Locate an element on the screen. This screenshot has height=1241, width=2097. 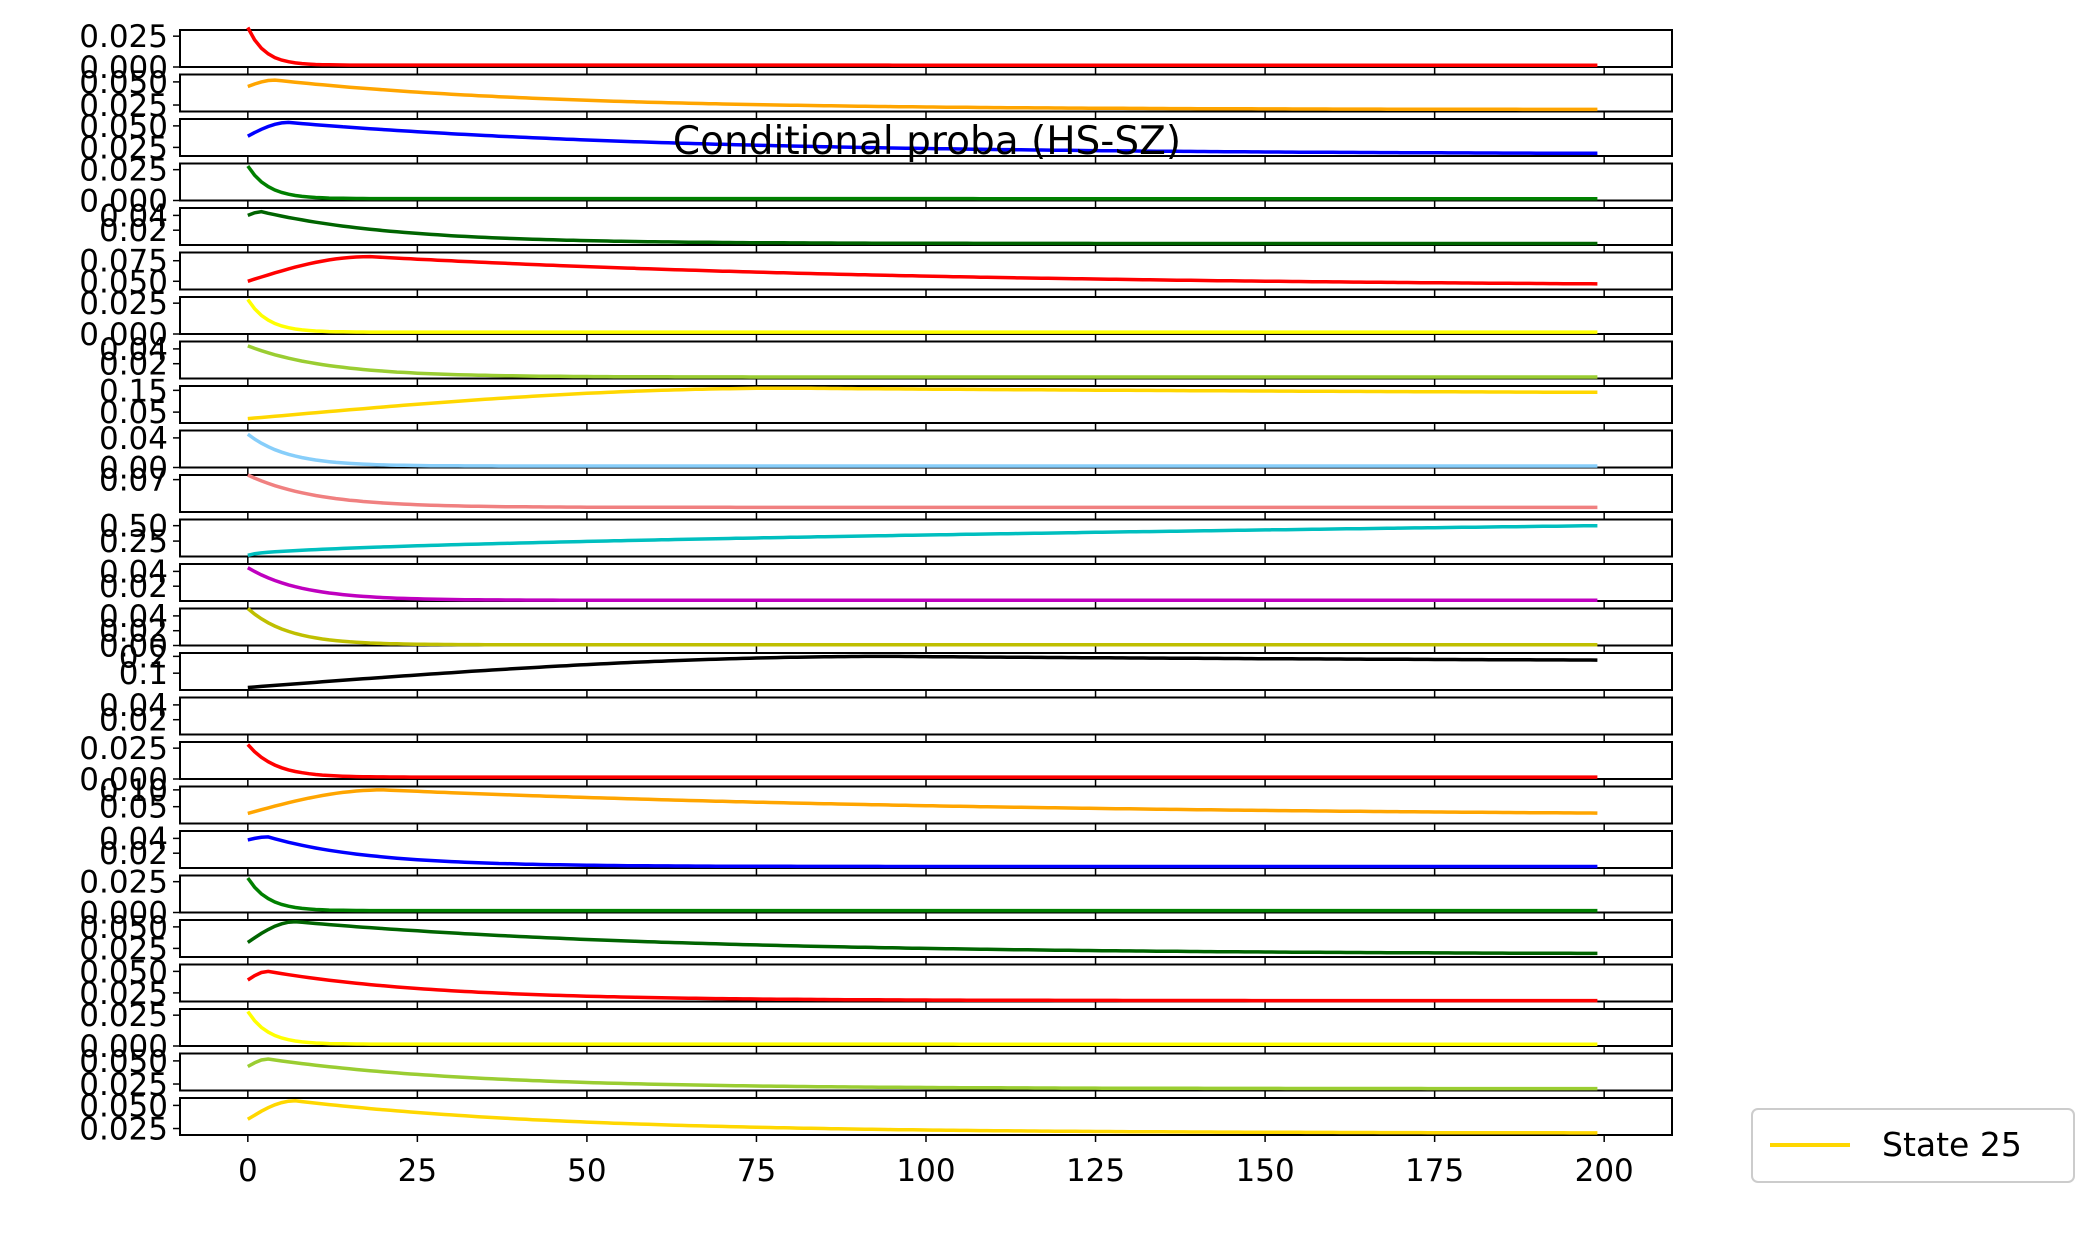
panel-11: 0.07 is located at coordinates (886, 491).